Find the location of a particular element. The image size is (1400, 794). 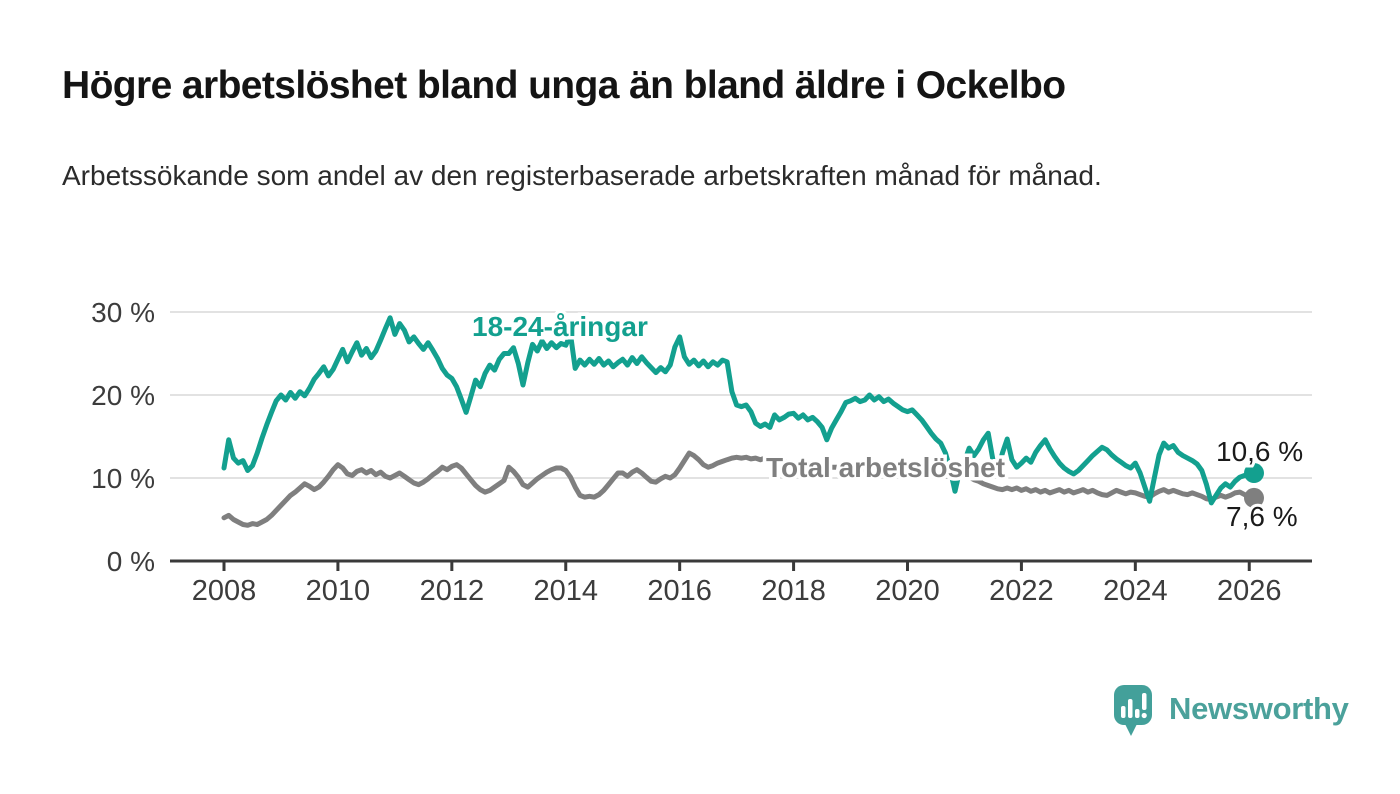

y-tick-label: 0 % is located at coordinates (131, 561).